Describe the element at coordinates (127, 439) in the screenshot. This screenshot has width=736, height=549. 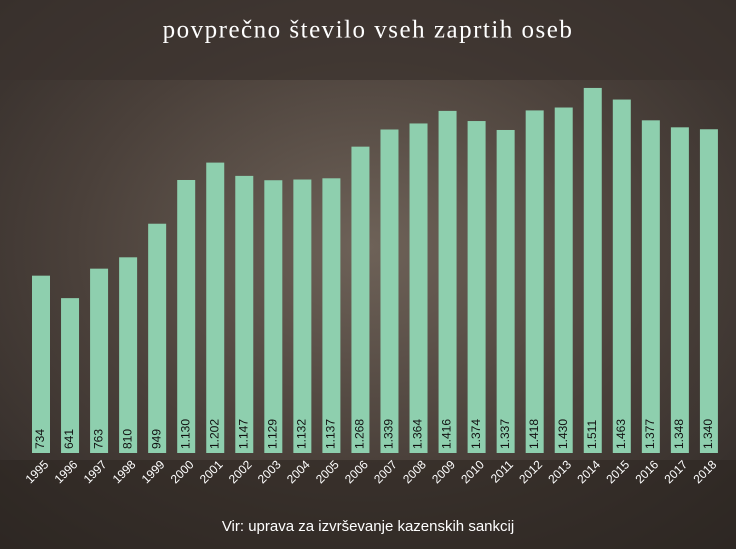
I see `value-label: 810` at that location.